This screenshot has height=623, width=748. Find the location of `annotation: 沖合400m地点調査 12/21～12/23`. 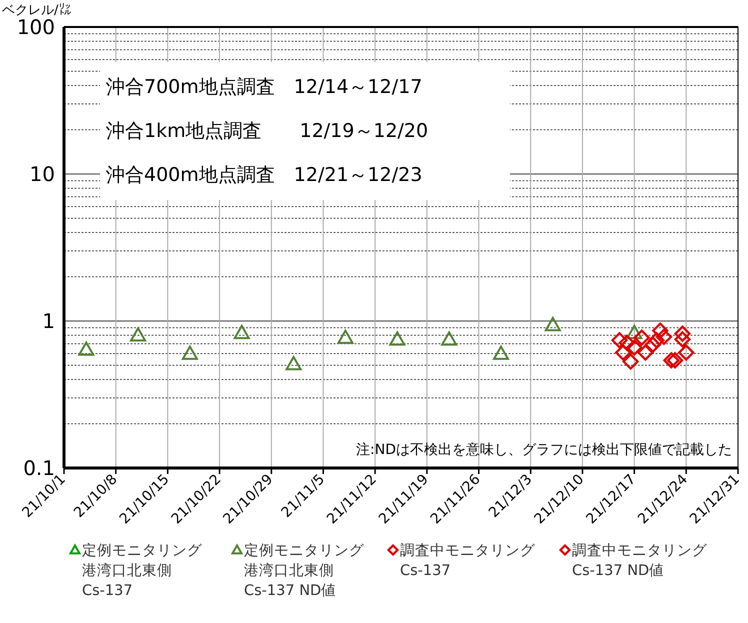

annotation: 沖合400m地点調査 12/21～12/23 is located at coordinates (264, 175).